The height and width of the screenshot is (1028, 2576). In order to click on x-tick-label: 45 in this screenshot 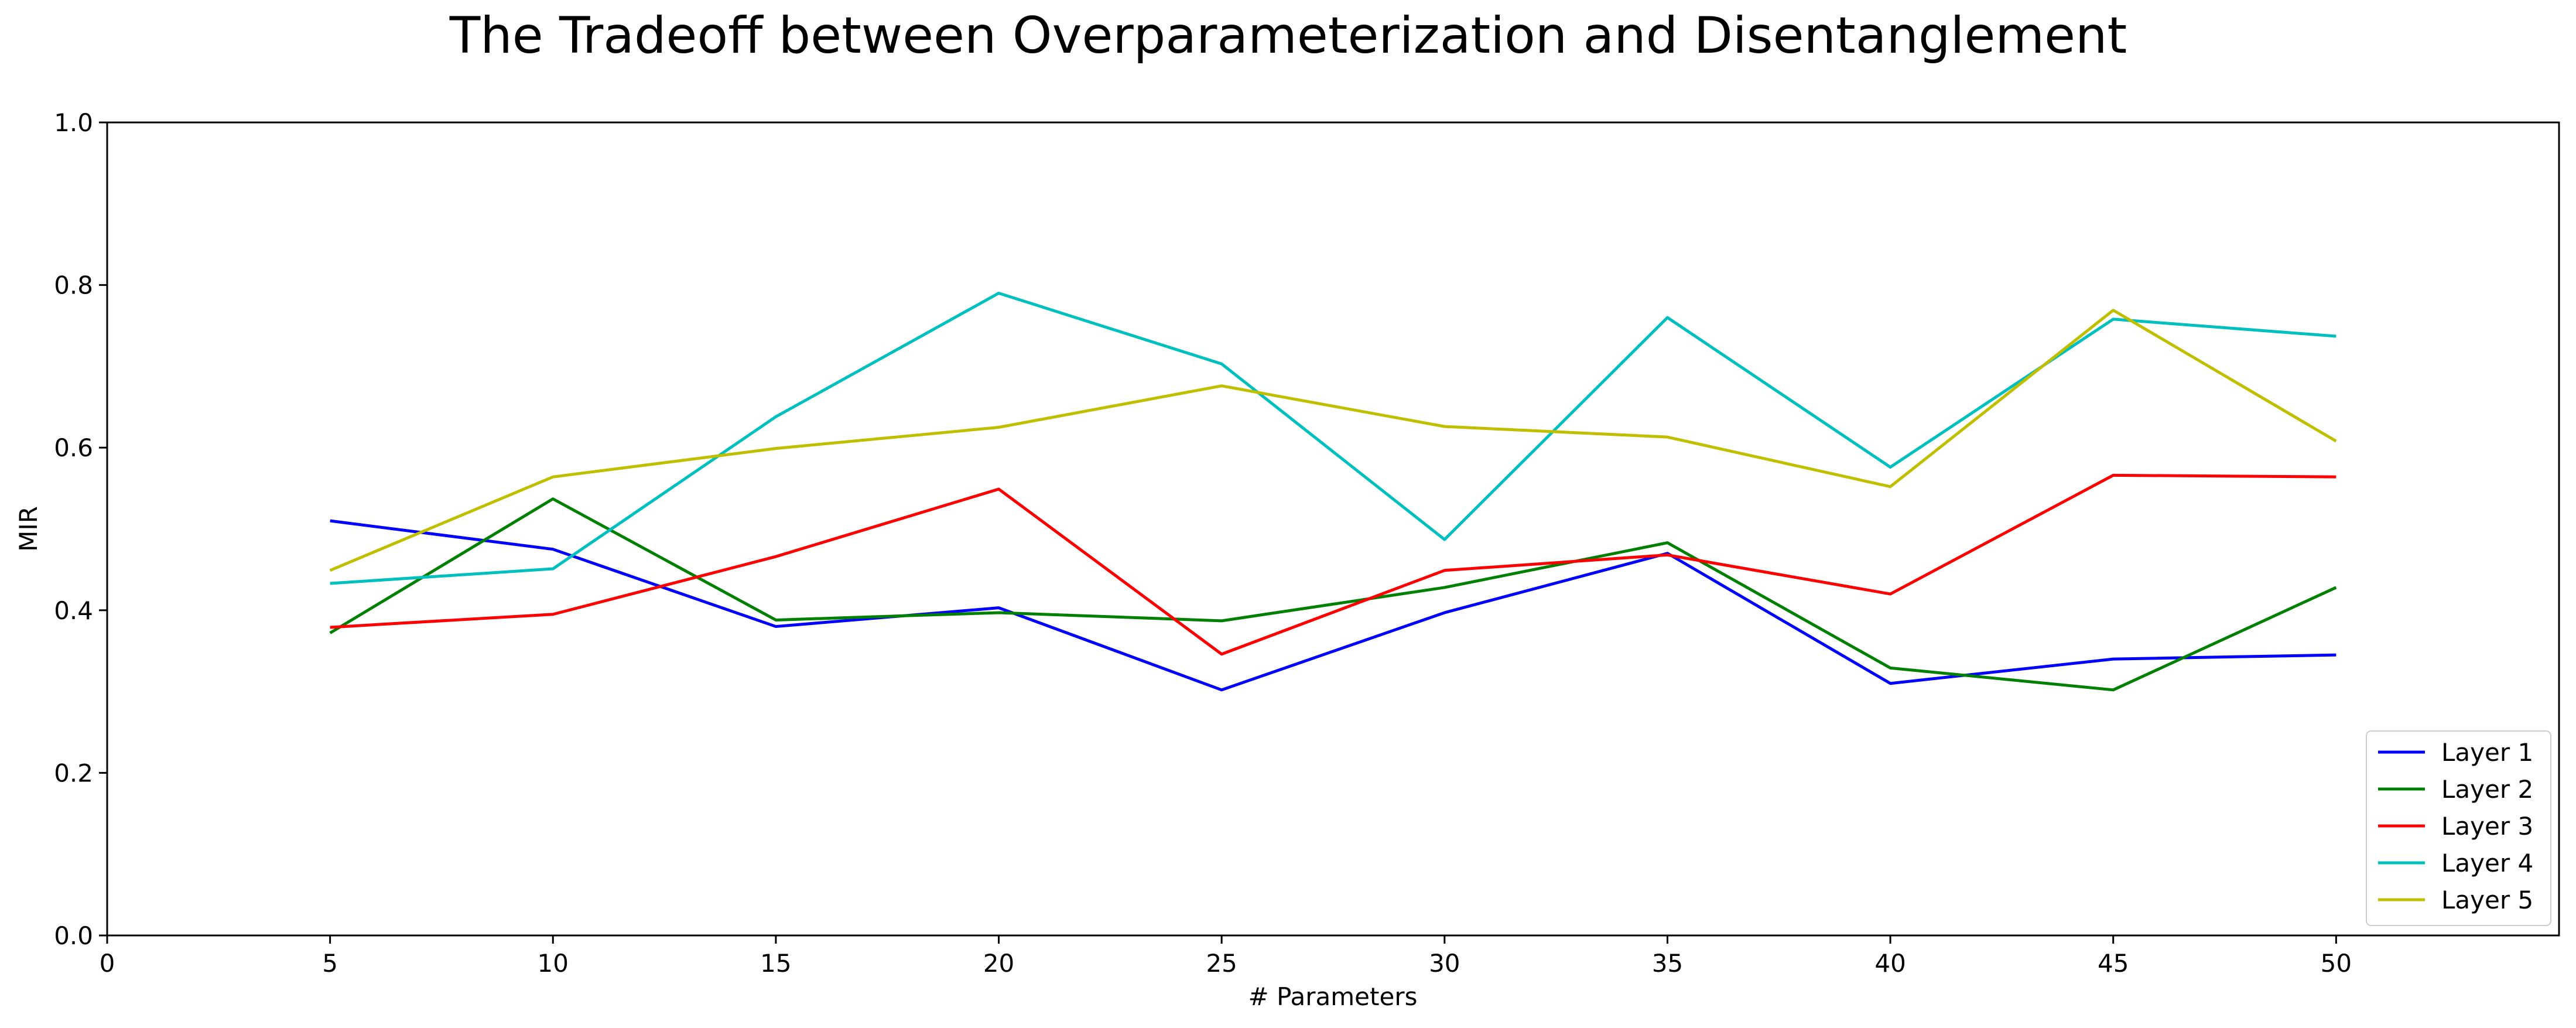, I will do `click(2113, 963)`.